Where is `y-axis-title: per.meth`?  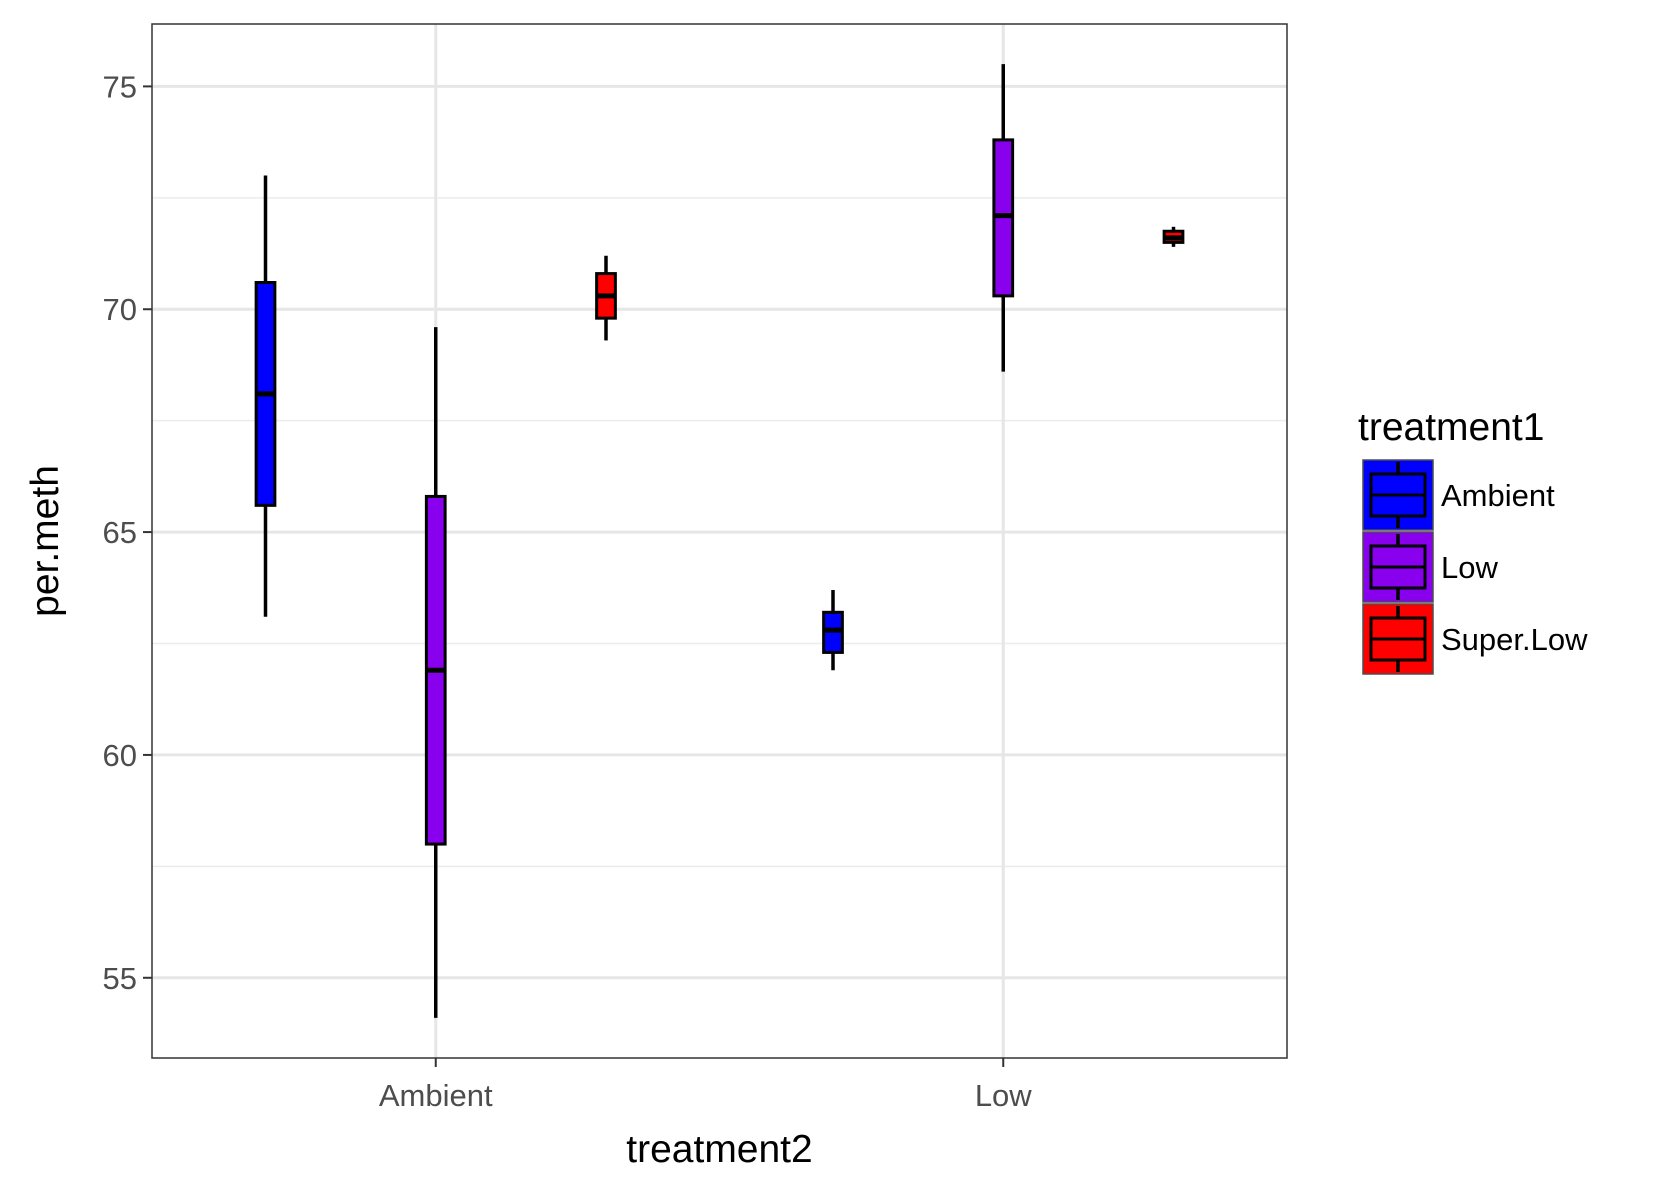
y-axis-title: per.meth is located at coordinates (45, 541).